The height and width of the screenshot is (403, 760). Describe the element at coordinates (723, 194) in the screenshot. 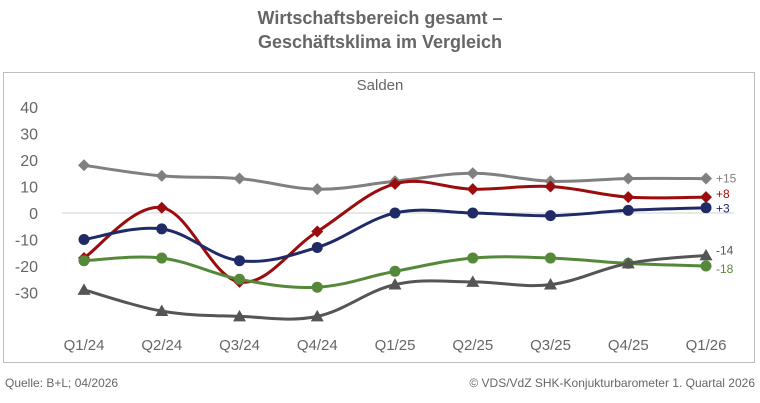

I see `series-end-label: +8` at that location.